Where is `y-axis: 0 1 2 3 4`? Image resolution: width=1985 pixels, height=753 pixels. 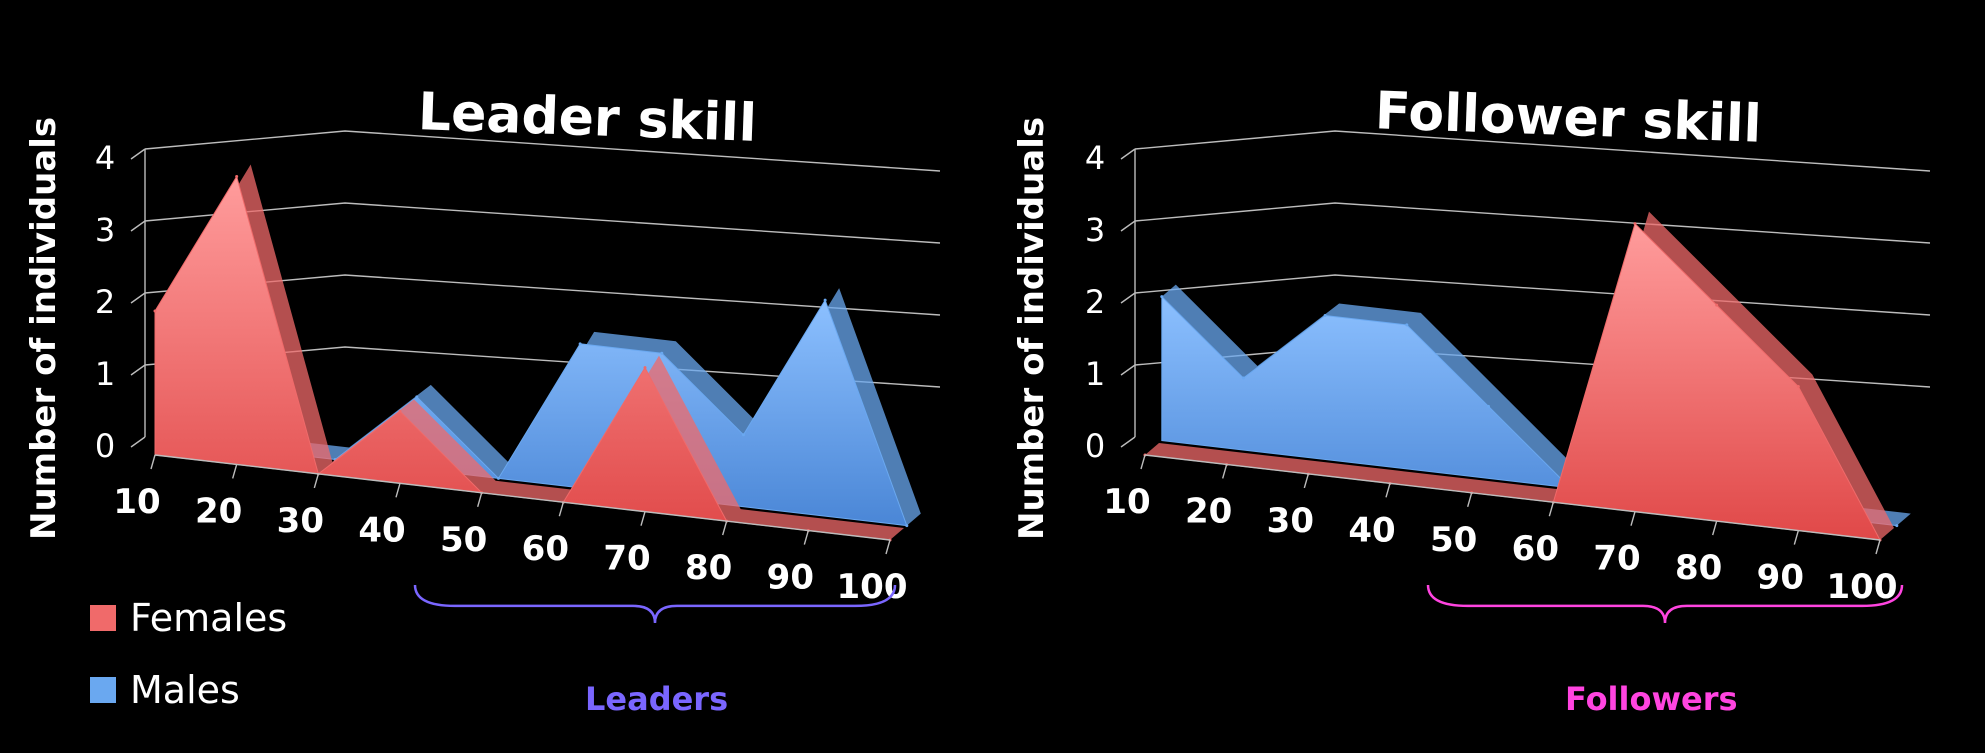 y-axis: 0 1 2 3 4 is located at coordinates (1110, 302).